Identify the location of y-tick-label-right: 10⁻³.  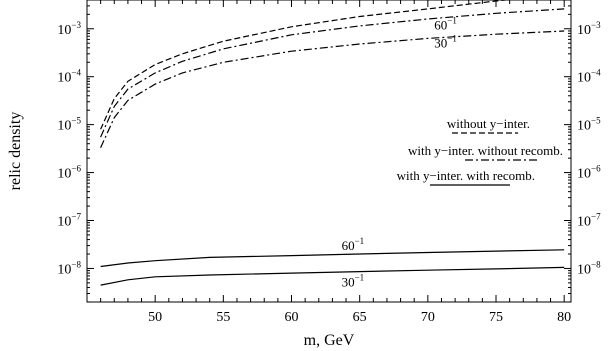
(589, 29).